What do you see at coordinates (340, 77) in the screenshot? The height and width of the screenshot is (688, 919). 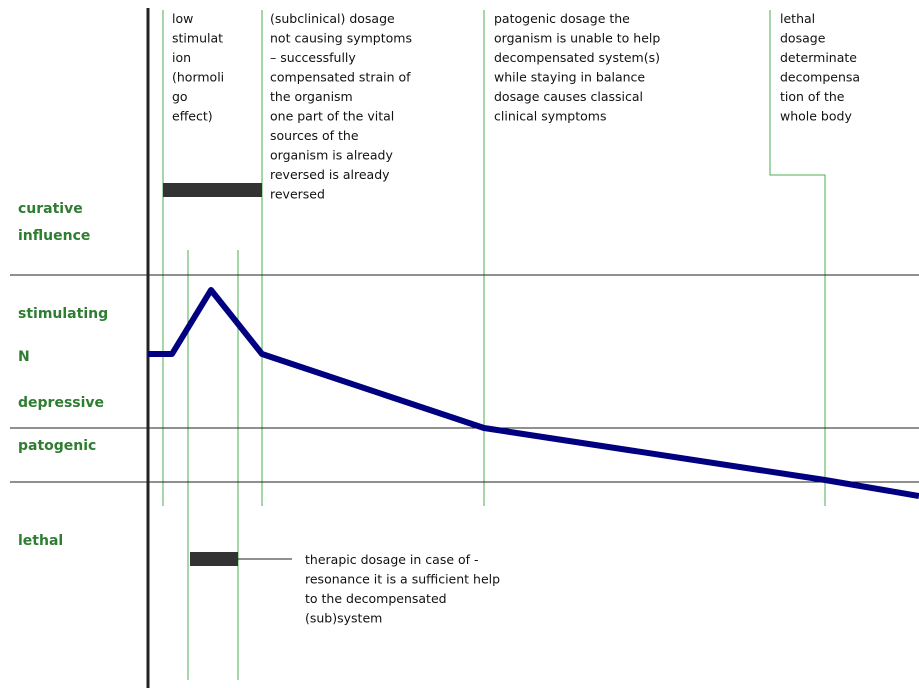 I see `column-text: compensated strain of` at bounding box center [340, 77].